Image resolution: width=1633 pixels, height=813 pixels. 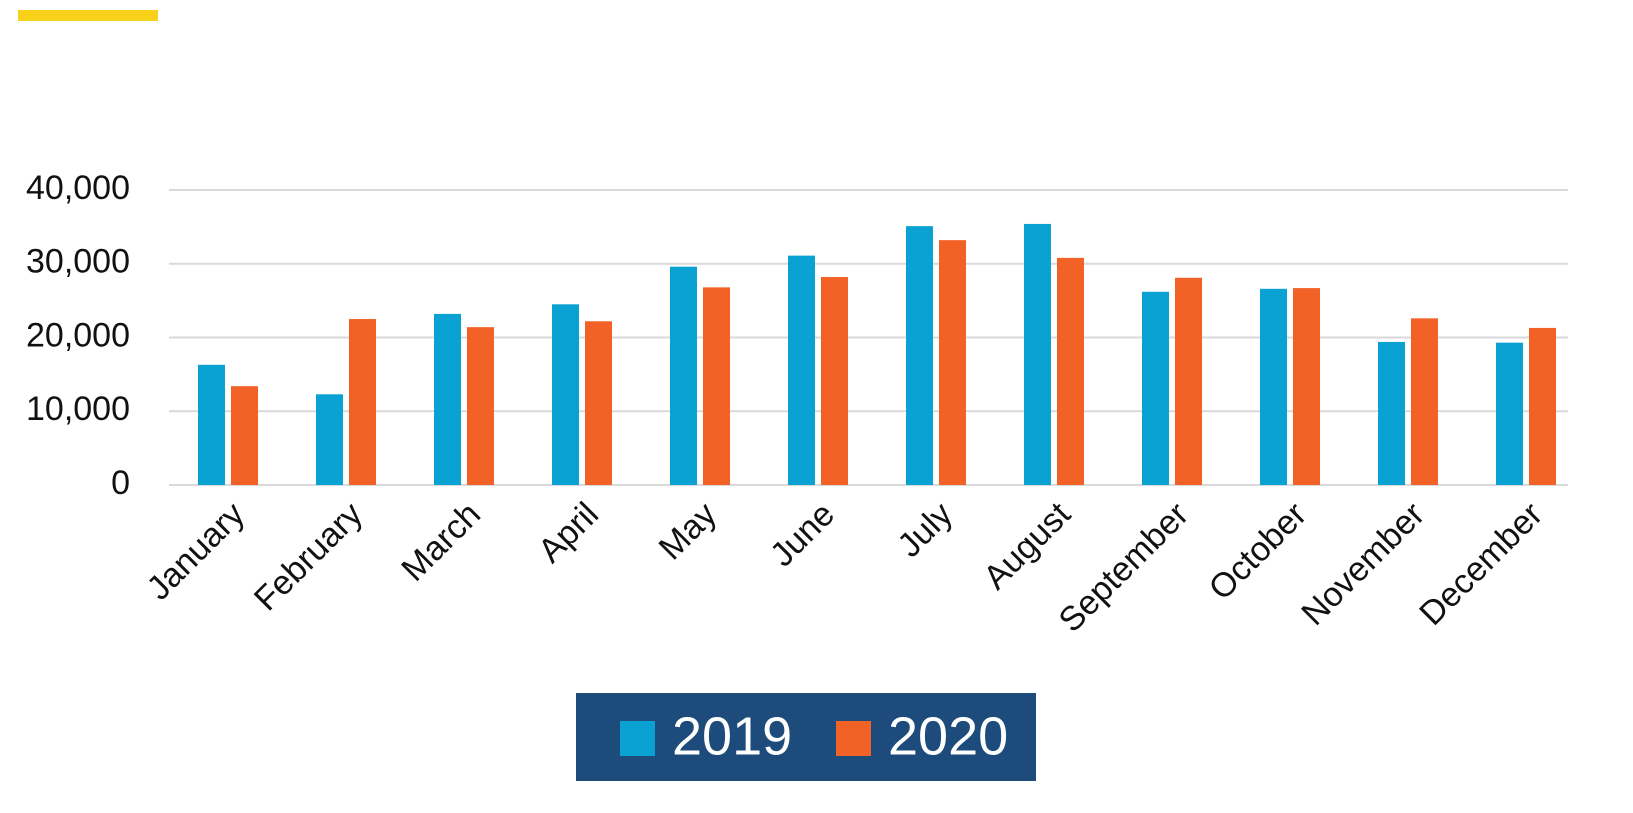 What do you see at coordinates (568, 532) in the screenshot?
I see `x-tick-label: April` at bounding box center [568, 532].